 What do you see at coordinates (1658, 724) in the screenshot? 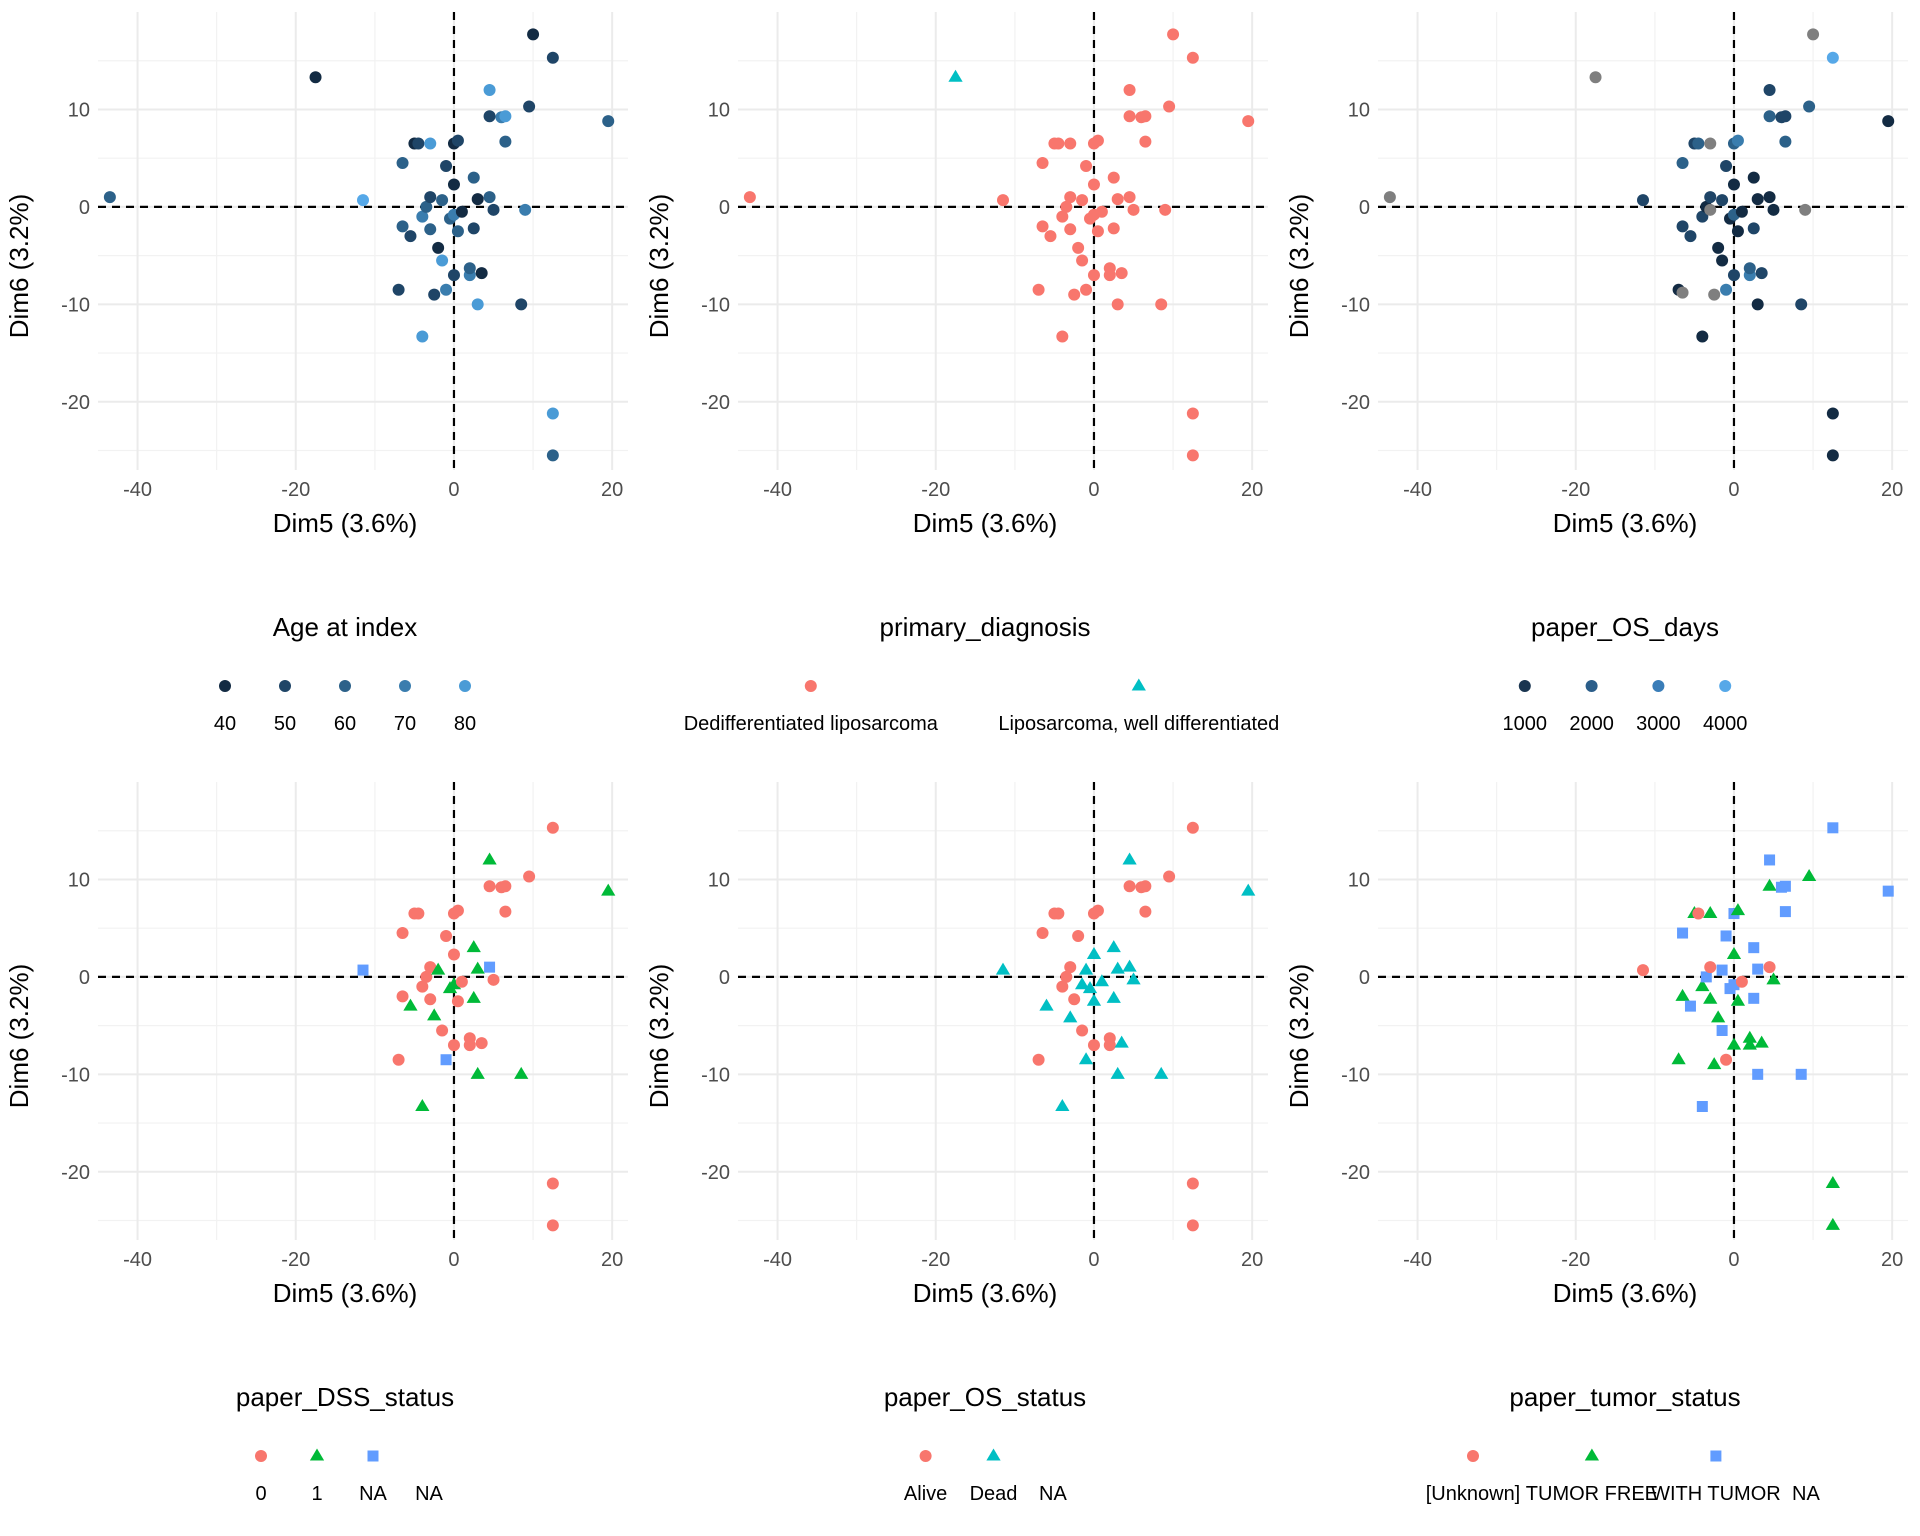
I see `legend-label: 3000` at bounding box center [1658, 724].